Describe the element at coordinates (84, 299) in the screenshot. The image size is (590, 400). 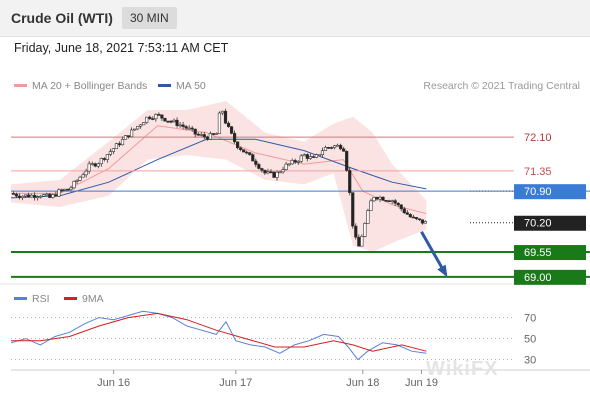
I see `legend-9ma: 9MA` at that location.